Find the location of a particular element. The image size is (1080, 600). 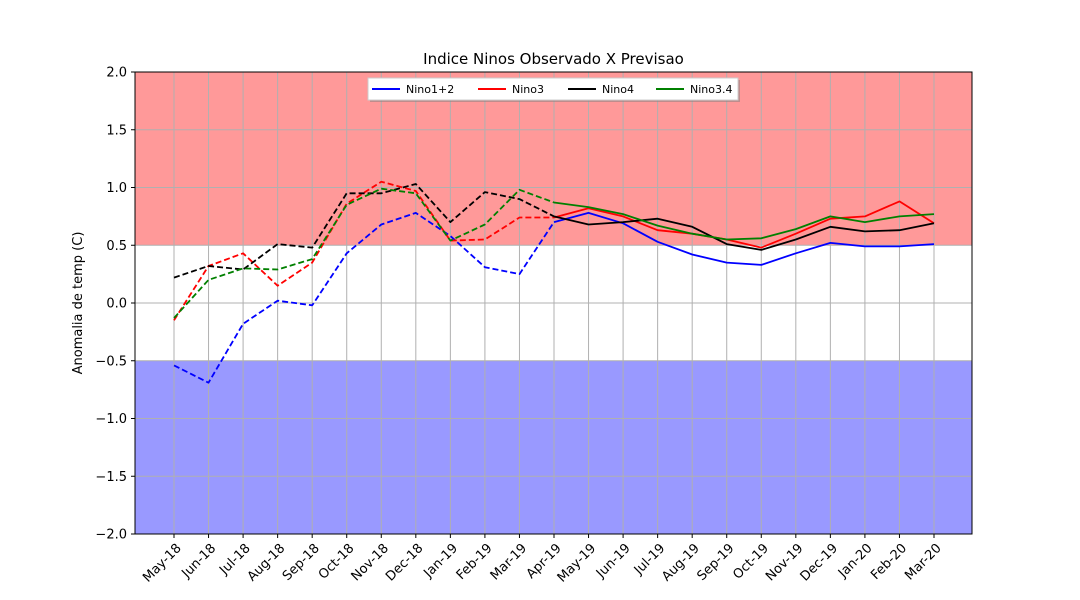

legend-label-nino3: Nino3 is located at coordinates (528, 89).